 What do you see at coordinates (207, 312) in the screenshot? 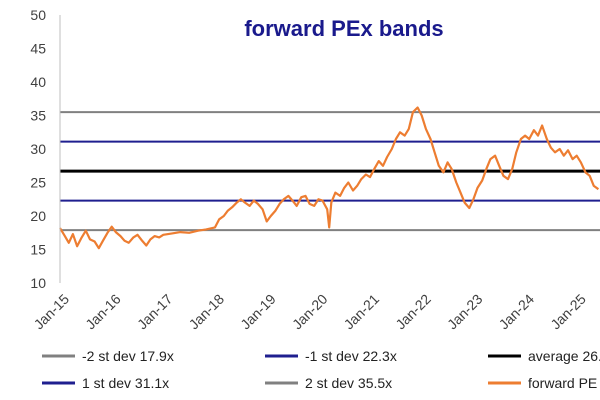
I see `x-tick-label: Jan-18` at bounding box center [207, 312].